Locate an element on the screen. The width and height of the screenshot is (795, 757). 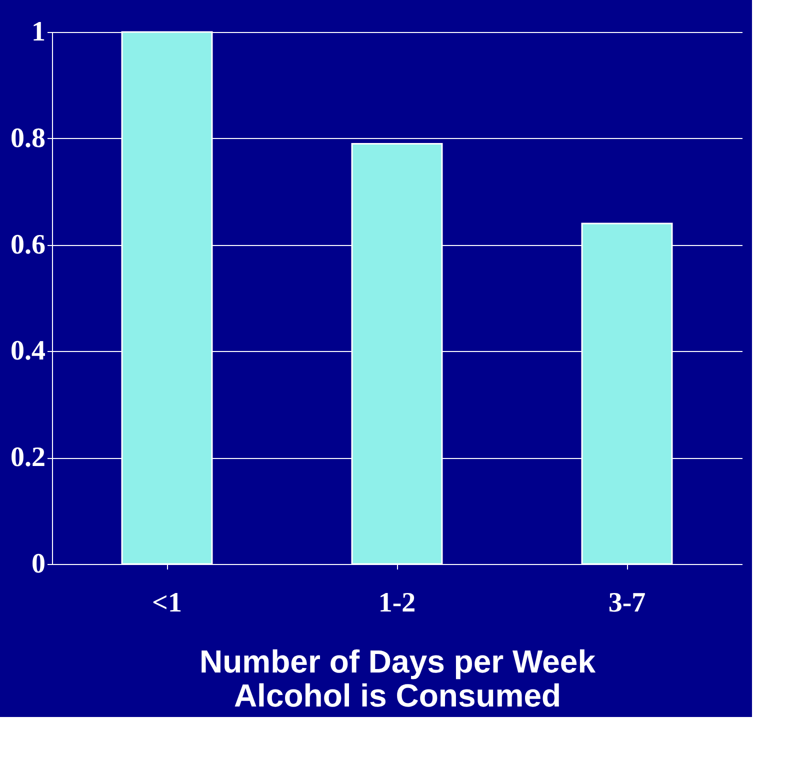
y-tick-label: 0.8 is located at coordinates (28, 138).